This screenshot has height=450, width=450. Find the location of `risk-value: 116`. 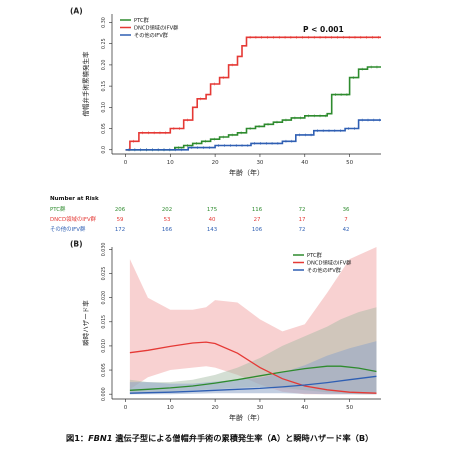

risk-value: 116 is located at coordinates (257, 210).